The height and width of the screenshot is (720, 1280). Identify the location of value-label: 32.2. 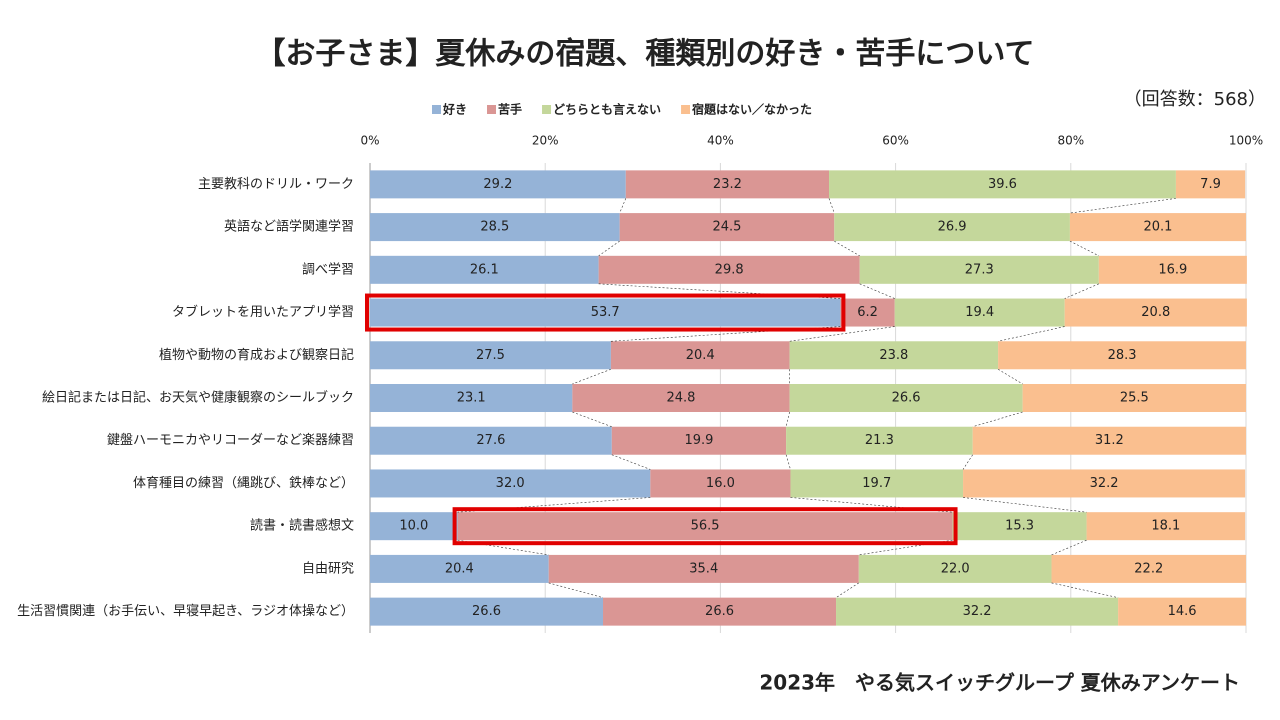
(1104, 483).